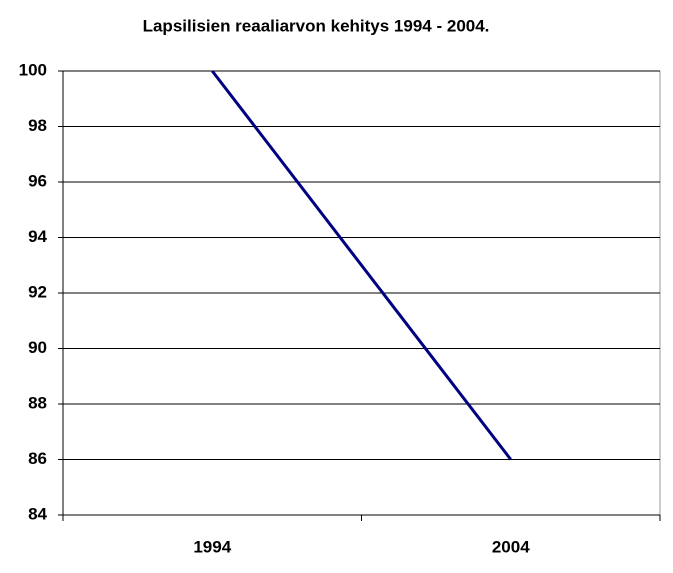  Describe the element at coordinates (37, 458) in the screenshot. I see `y-tick-label: 86` at that location.